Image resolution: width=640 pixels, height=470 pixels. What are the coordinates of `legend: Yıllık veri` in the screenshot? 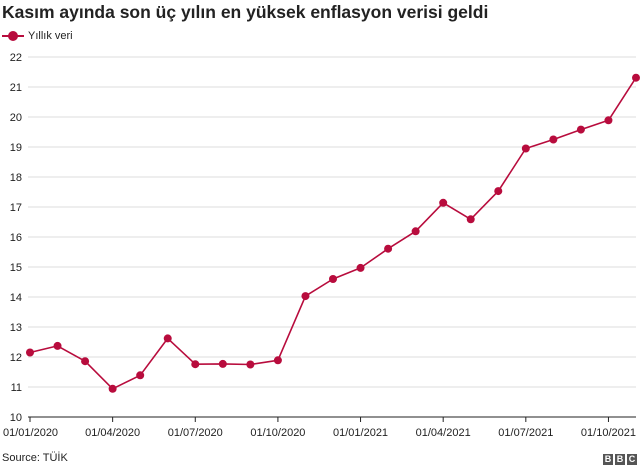 It's located at (37, 36).